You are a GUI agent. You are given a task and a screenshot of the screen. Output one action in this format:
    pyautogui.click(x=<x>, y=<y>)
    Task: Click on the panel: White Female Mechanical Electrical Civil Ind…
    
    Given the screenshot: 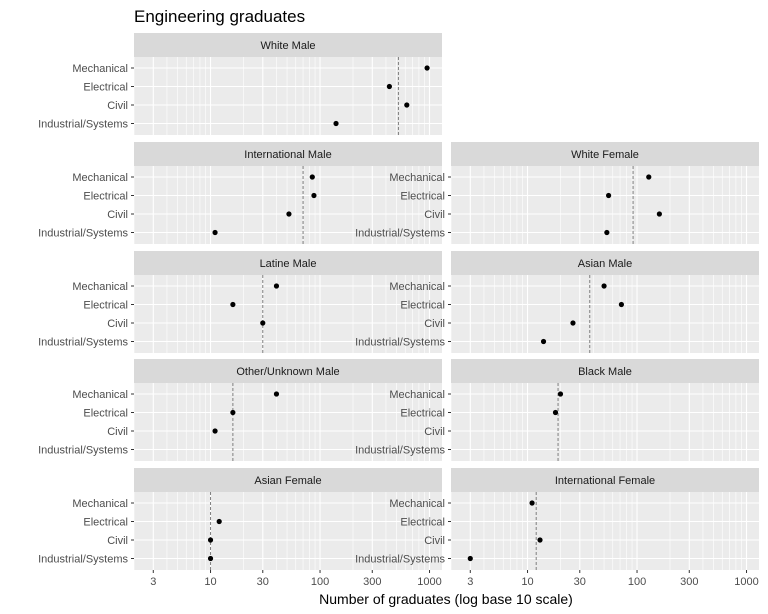 What is the action you would take?
    pyautogui.click(x=557, y=193)
    